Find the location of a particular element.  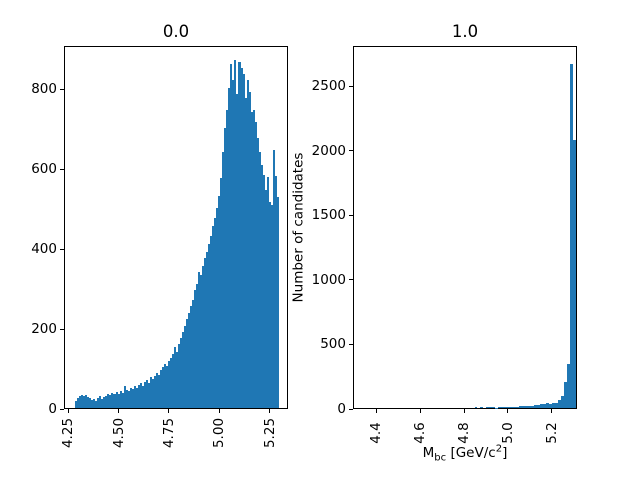

y-tick-label: 2500 is located at coordinates (328, 86).